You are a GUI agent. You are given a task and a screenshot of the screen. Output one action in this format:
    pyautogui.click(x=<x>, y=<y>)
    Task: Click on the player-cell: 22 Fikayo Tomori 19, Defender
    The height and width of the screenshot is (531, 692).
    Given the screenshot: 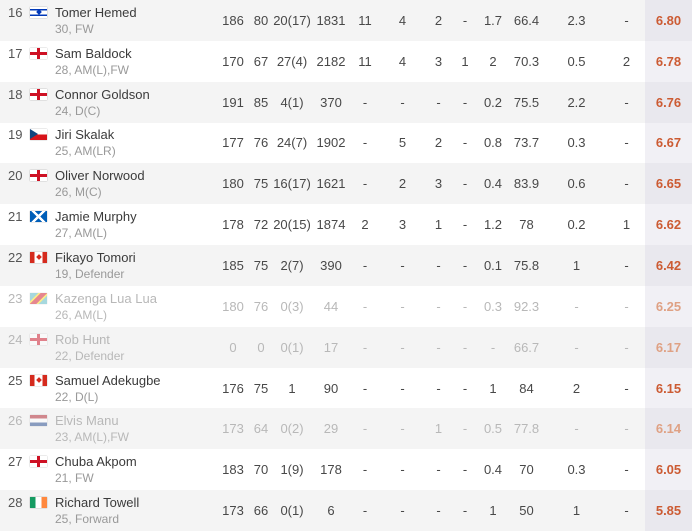 What is the action you would take?
    pyautogui.click(x=108, y=265)
    